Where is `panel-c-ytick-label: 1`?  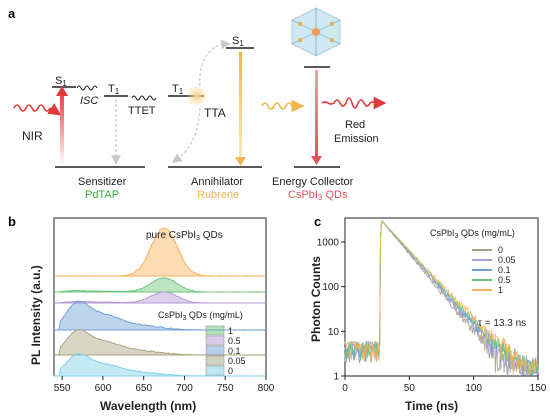
panel-c-ytick-label: 1 is located at coordinates (336, 377).